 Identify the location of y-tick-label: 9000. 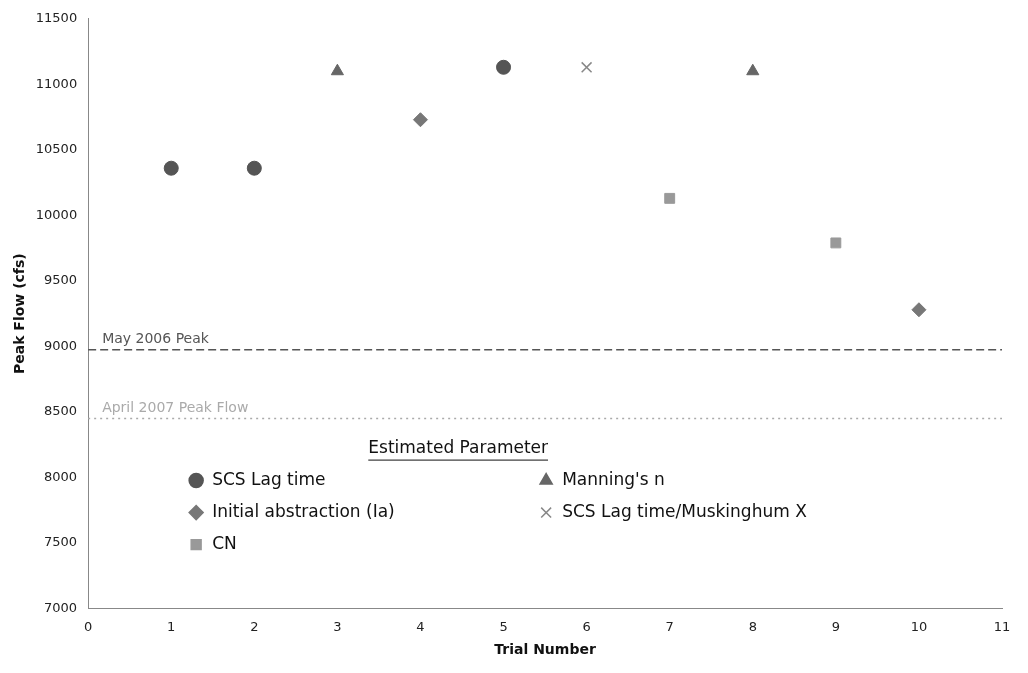
(61, 345).